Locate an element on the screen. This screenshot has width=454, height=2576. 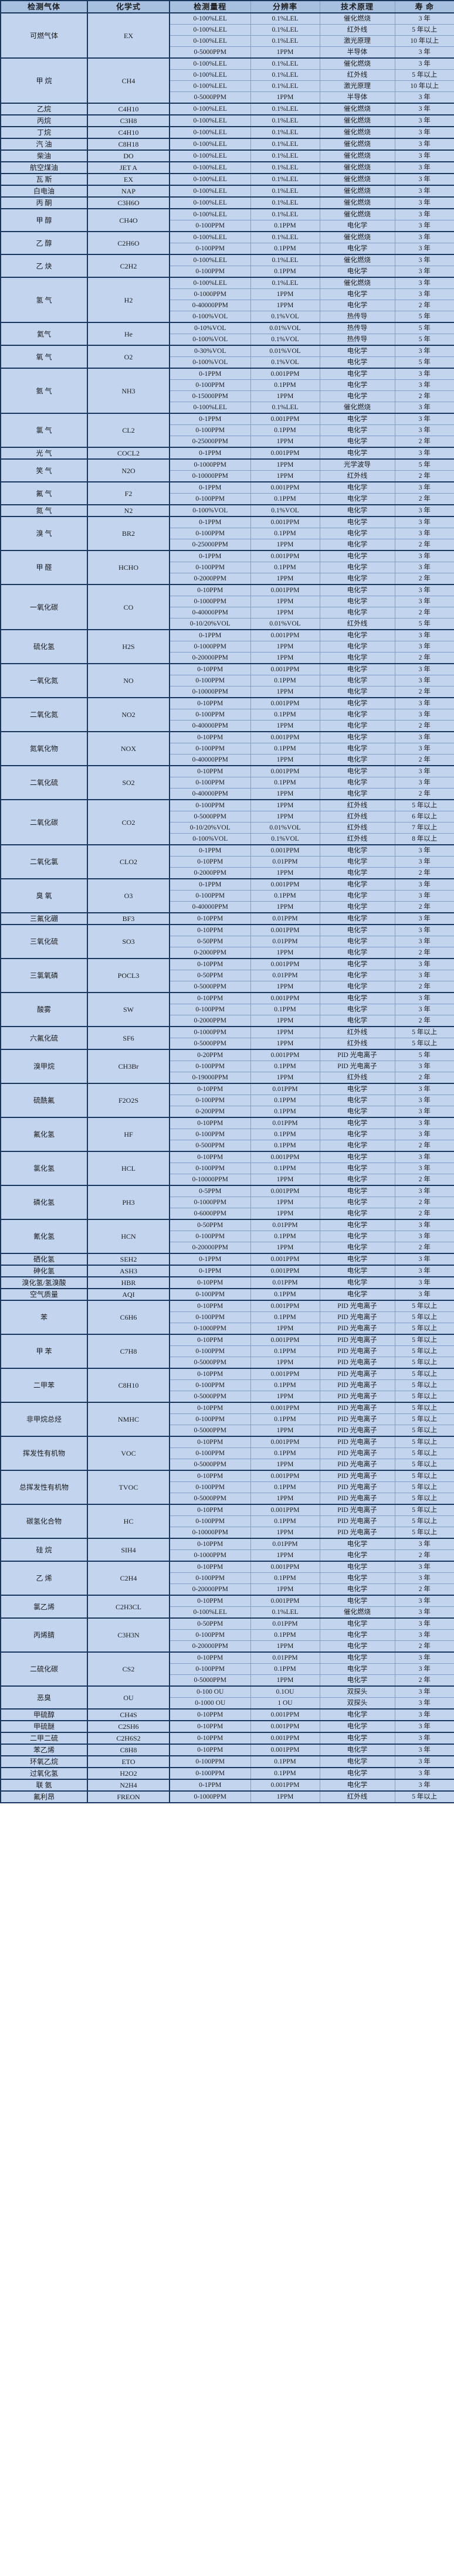
gas-name-cell: 氨 气 is located at coordinates (44, 391).